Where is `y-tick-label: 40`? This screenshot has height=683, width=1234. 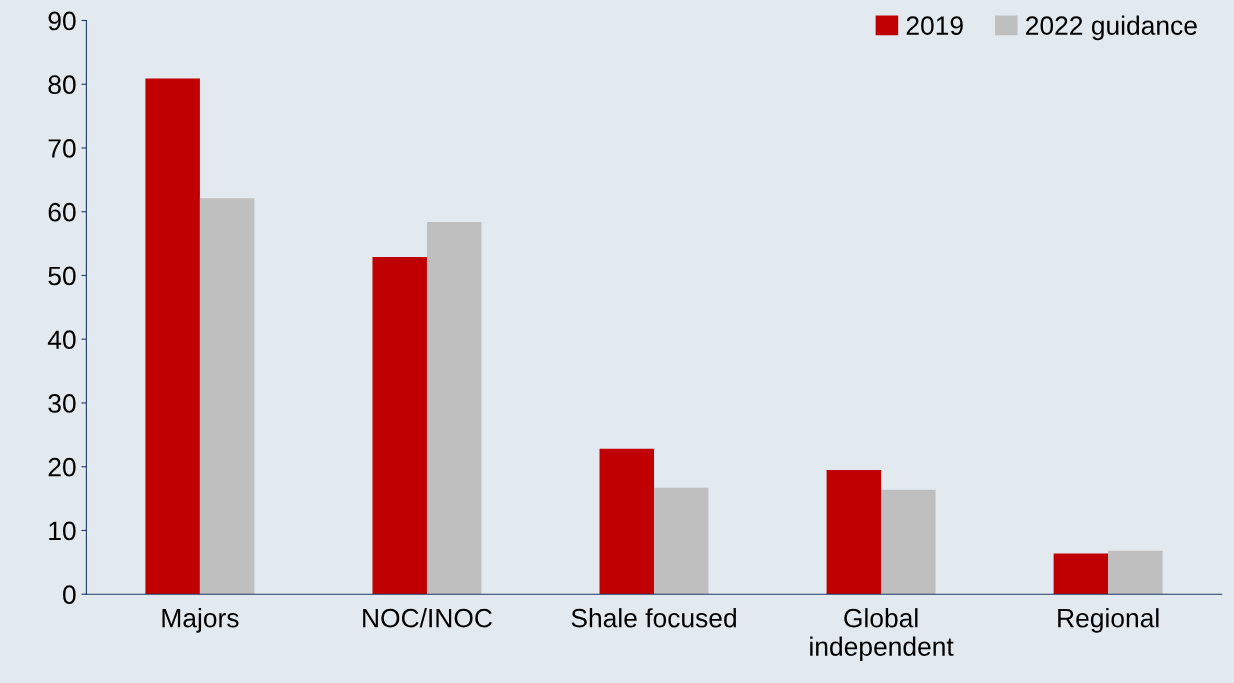
y-tick-label: 40 is located at coordinates (61, 340).